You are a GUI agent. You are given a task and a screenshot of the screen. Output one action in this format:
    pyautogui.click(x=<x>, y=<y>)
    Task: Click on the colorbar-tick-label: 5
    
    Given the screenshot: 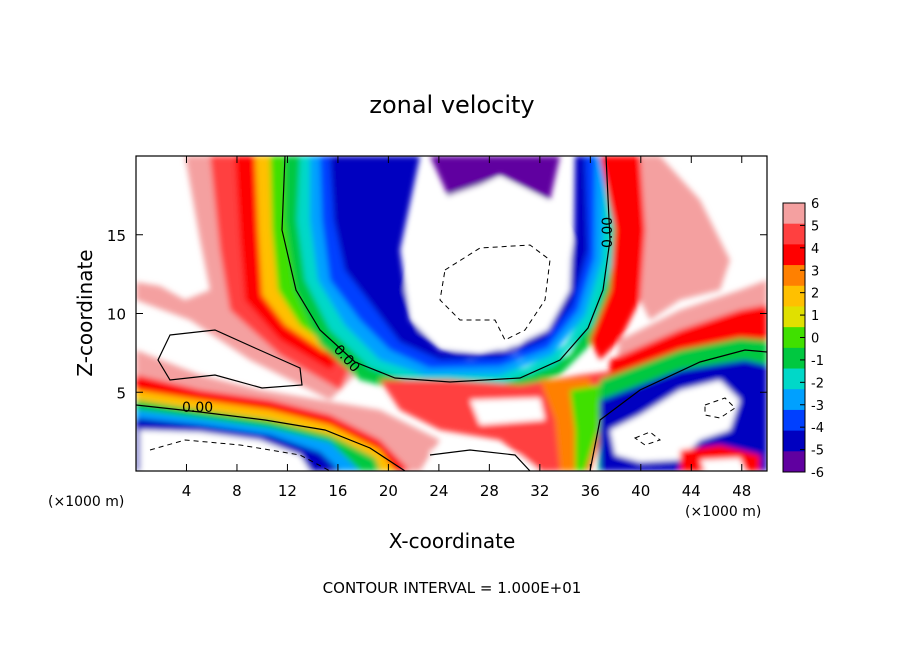 What is the action you would take?
    pyautogui.click(x=815, y=226)
    